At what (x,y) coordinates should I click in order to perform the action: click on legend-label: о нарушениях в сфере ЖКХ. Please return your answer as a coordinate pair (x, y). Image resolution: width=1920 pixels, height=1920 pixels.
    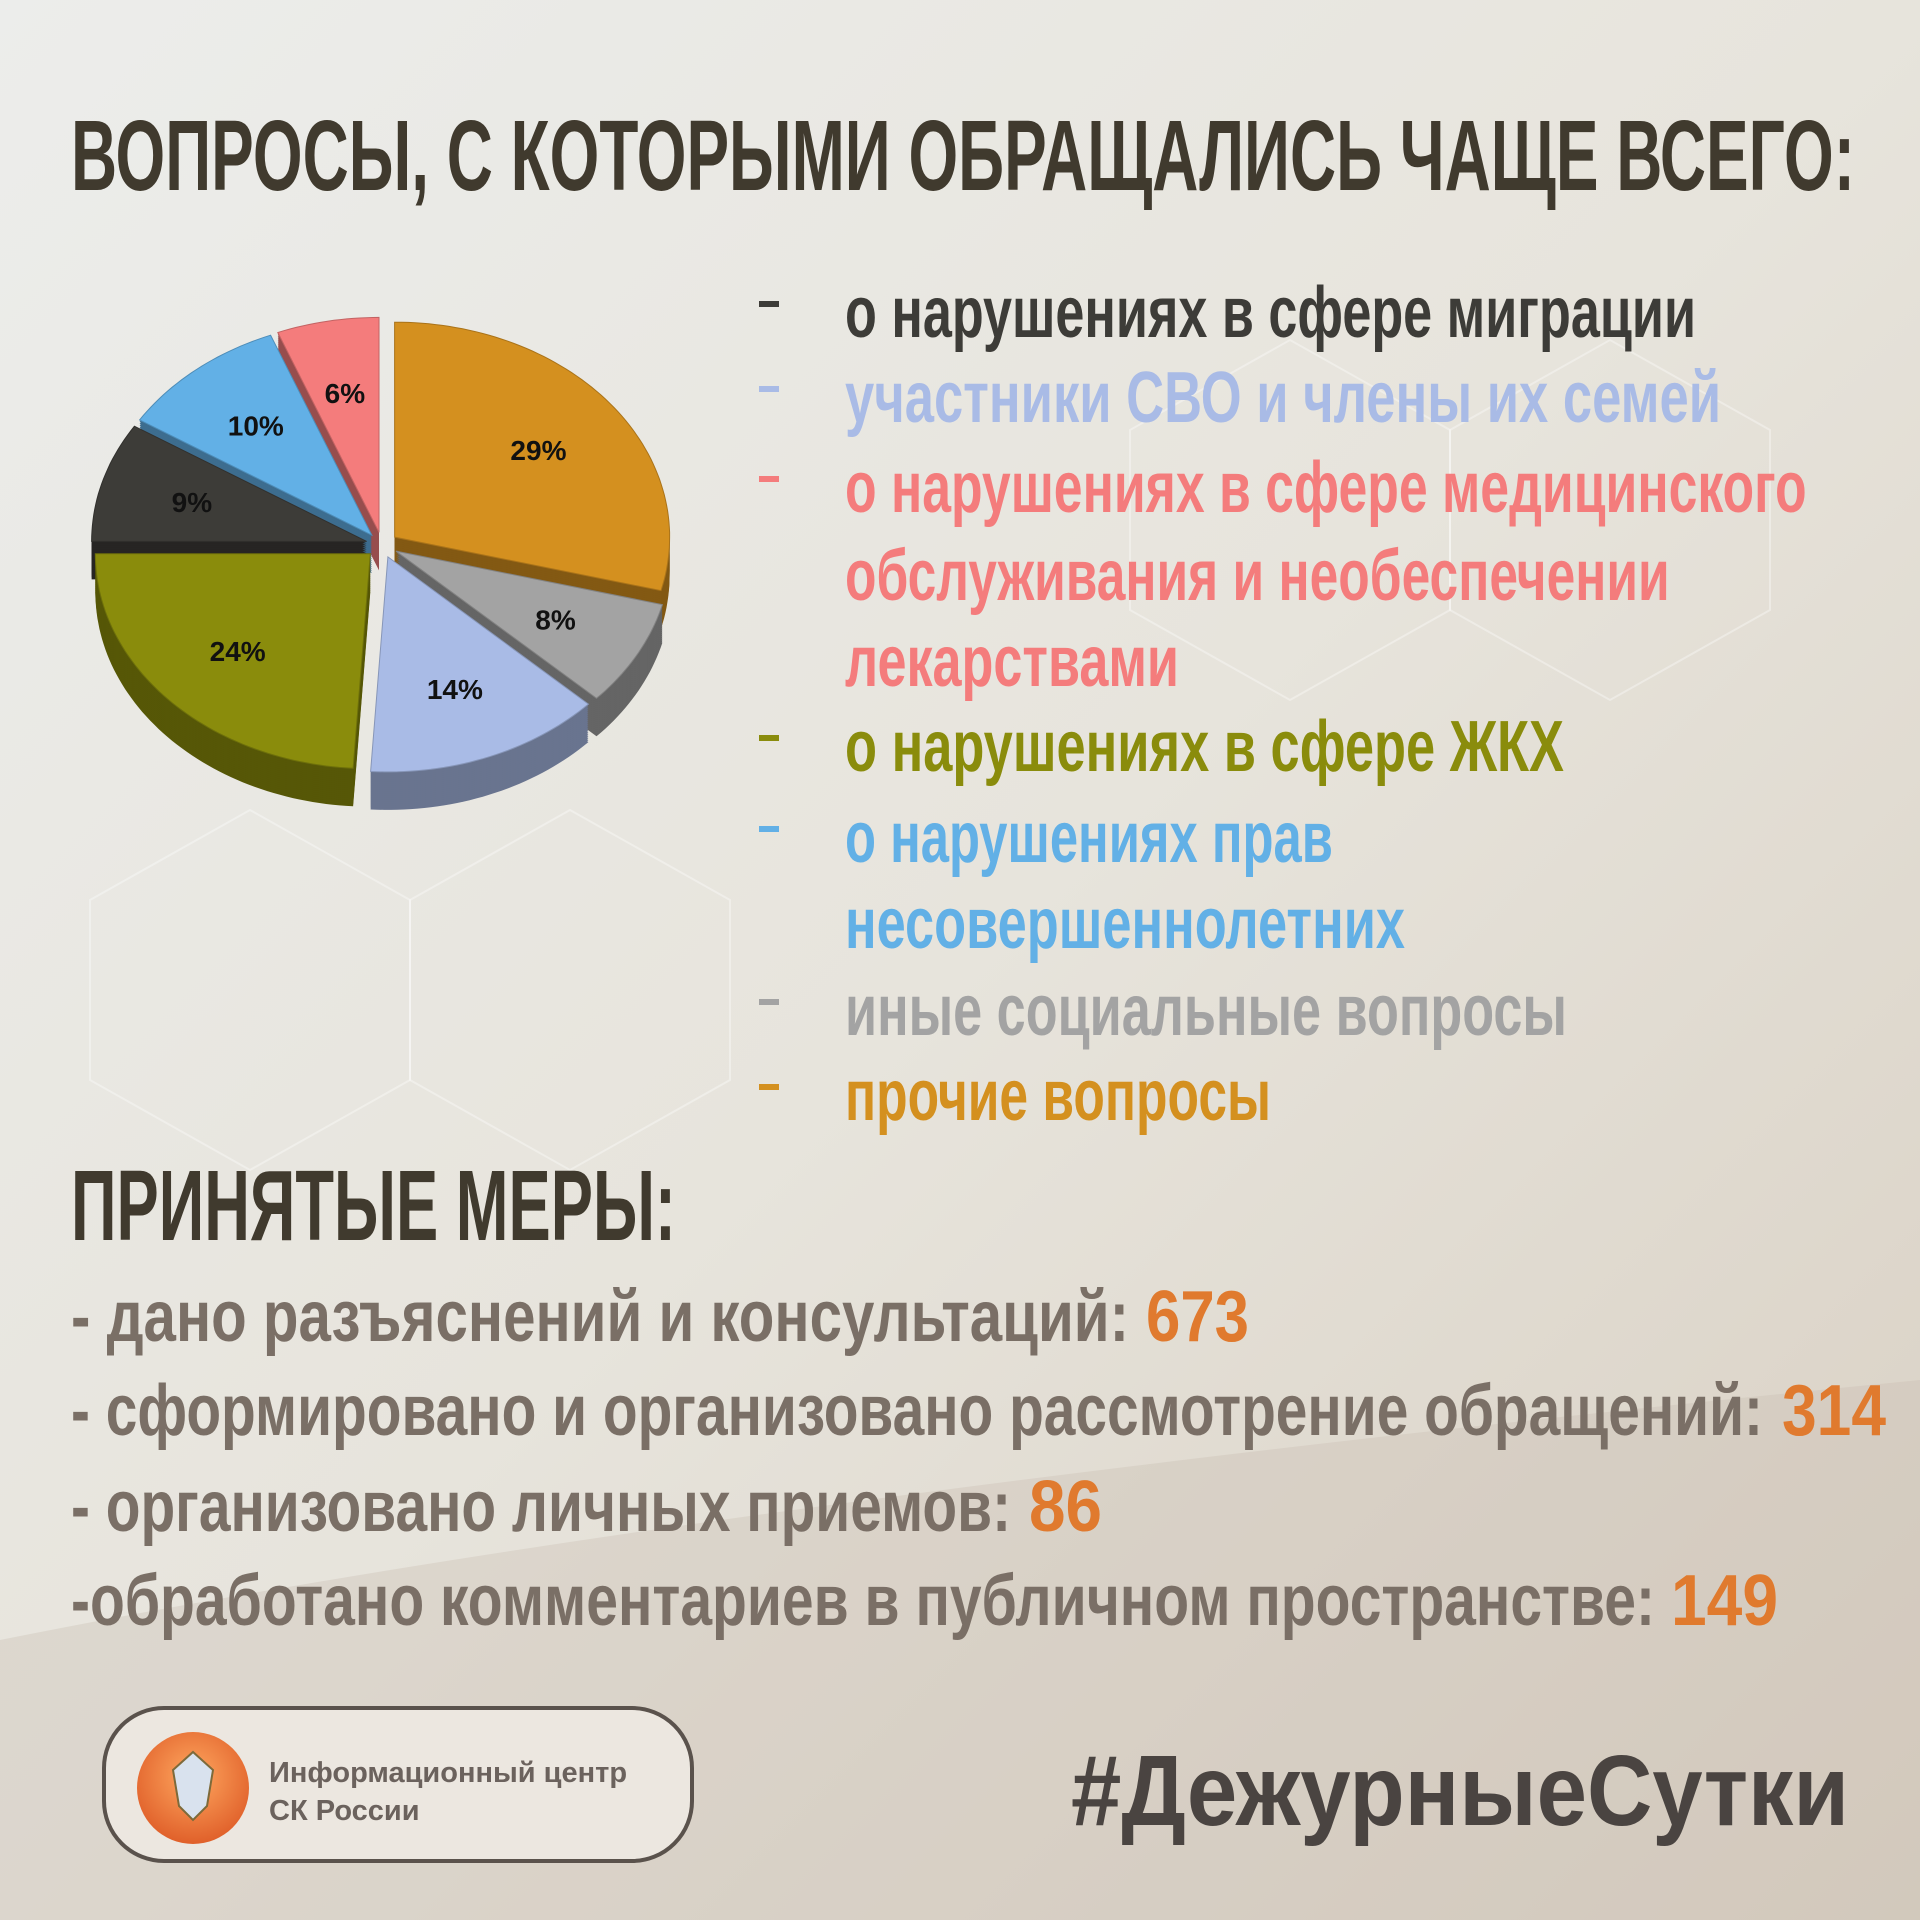
    Looking at the image, I should click on (1204, 747).